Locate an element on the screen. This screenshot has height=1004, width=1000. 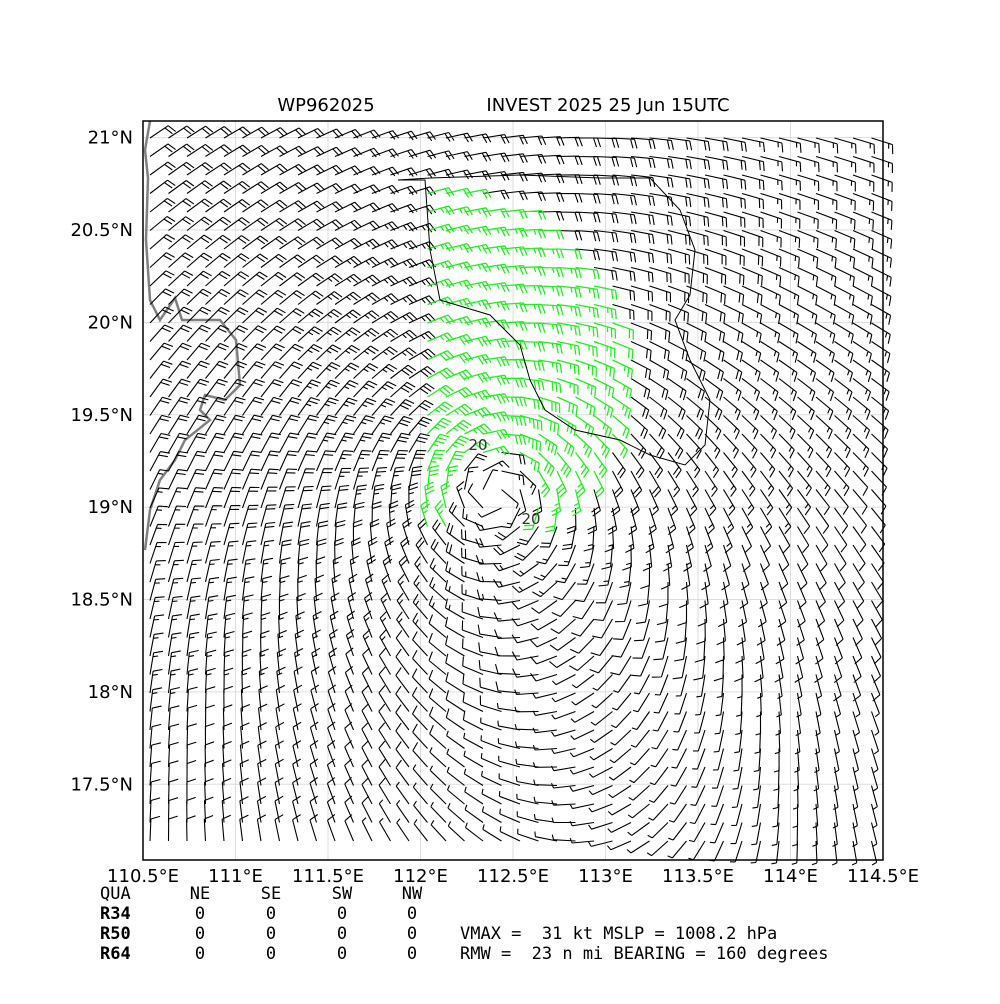
y-tick-label: 20.5°N is located at coordinates (101, 230).